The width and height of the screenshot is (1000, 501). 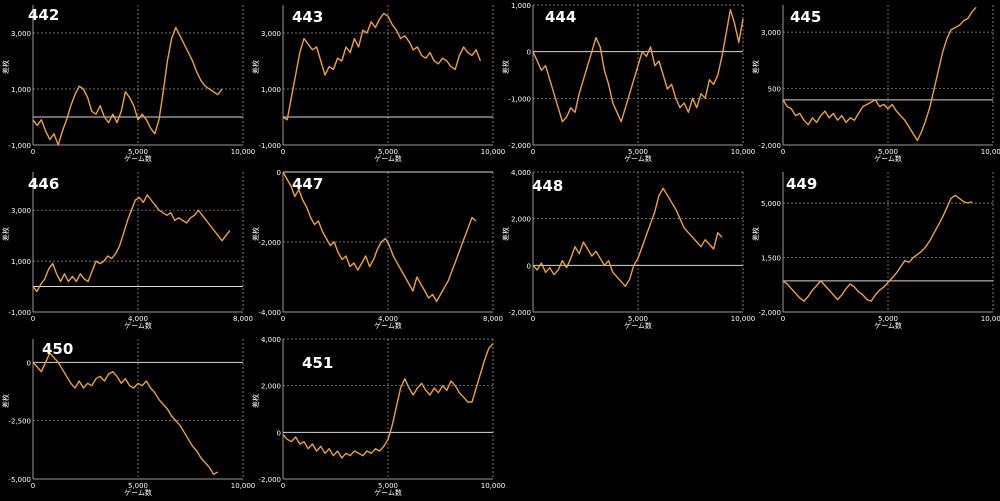 I want to click on panel-number: 448, so click(x=548, y=186).